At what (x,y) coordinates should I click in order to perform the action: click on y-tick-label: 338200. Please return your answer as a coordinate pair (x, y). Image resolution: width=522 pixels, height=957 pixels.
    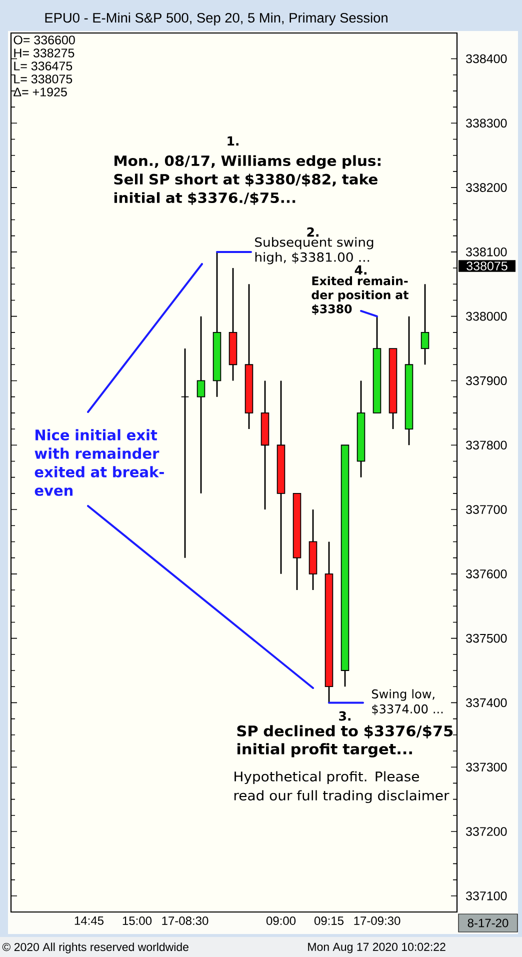
    Looking at the image, I should click on (486, 187).